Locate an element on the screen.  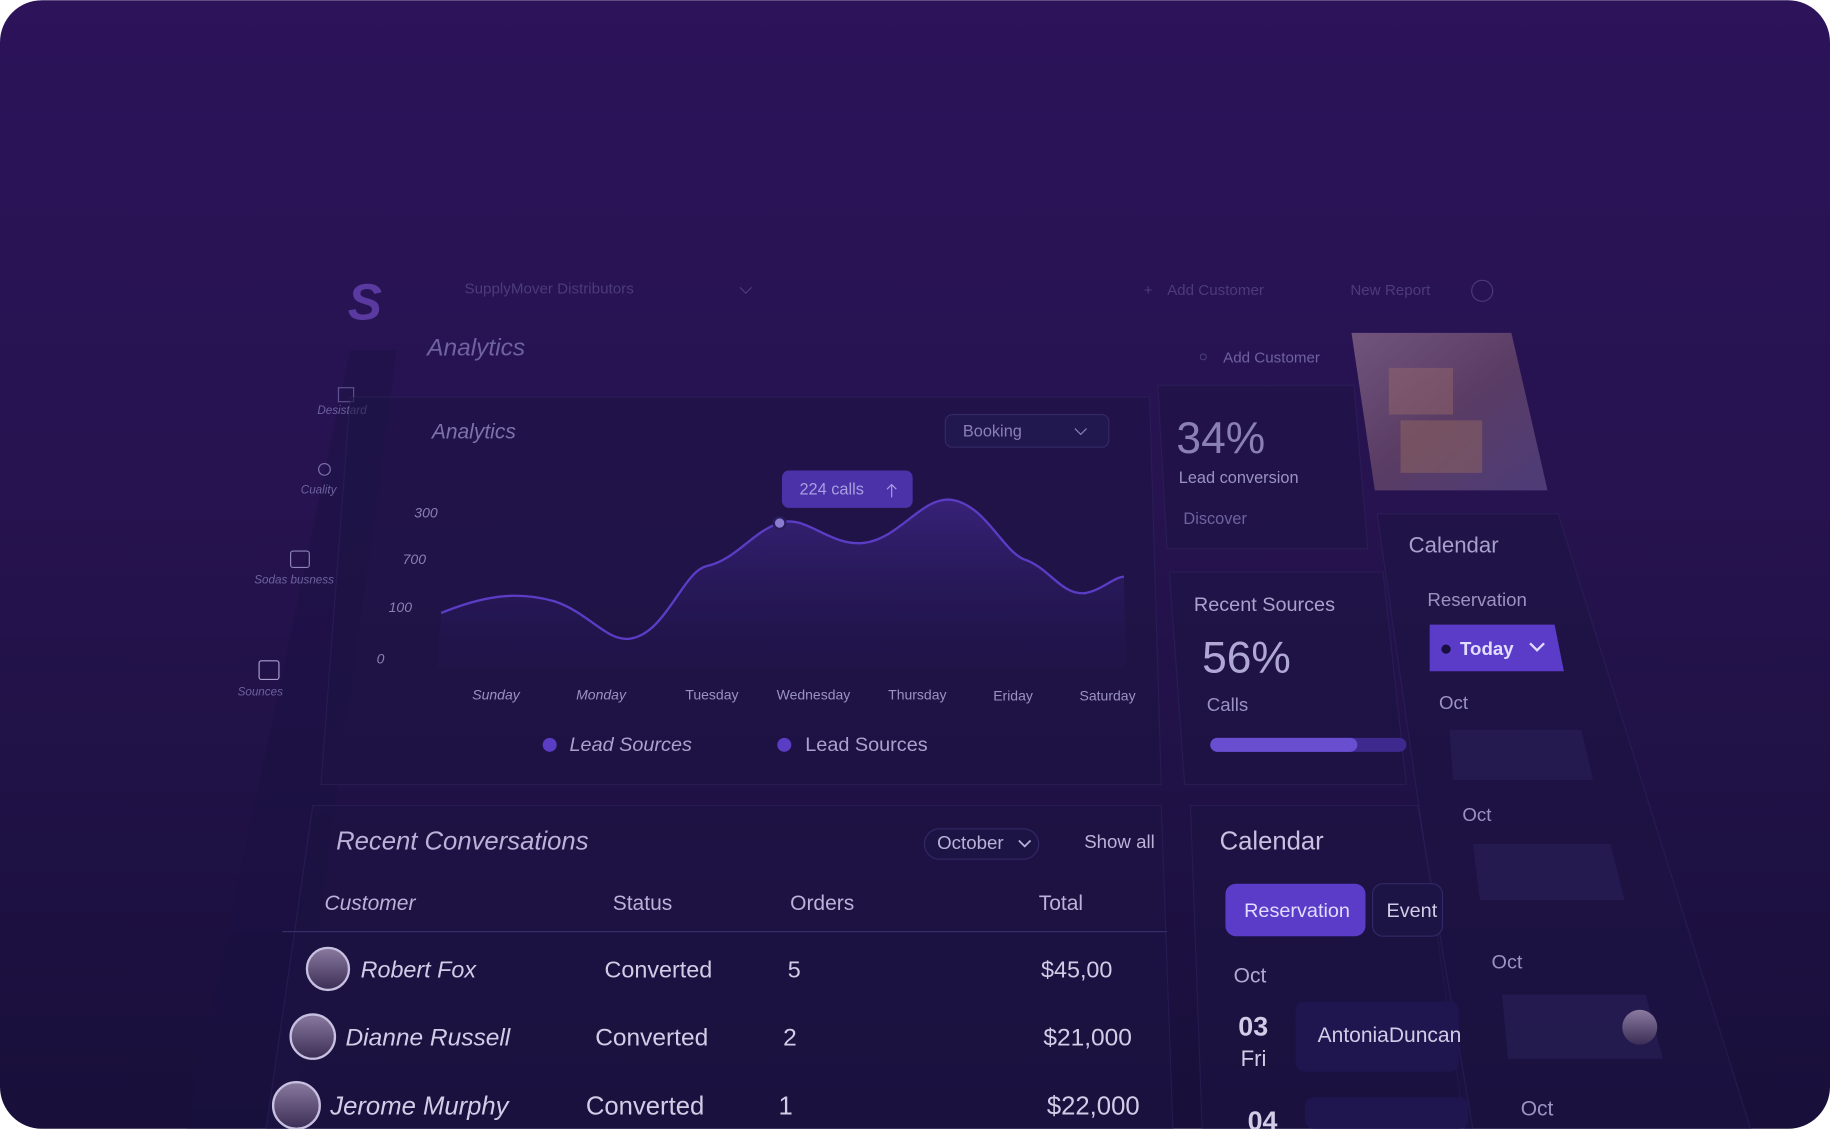
panel-title: Calendar is located at coordinates (1454, 544).